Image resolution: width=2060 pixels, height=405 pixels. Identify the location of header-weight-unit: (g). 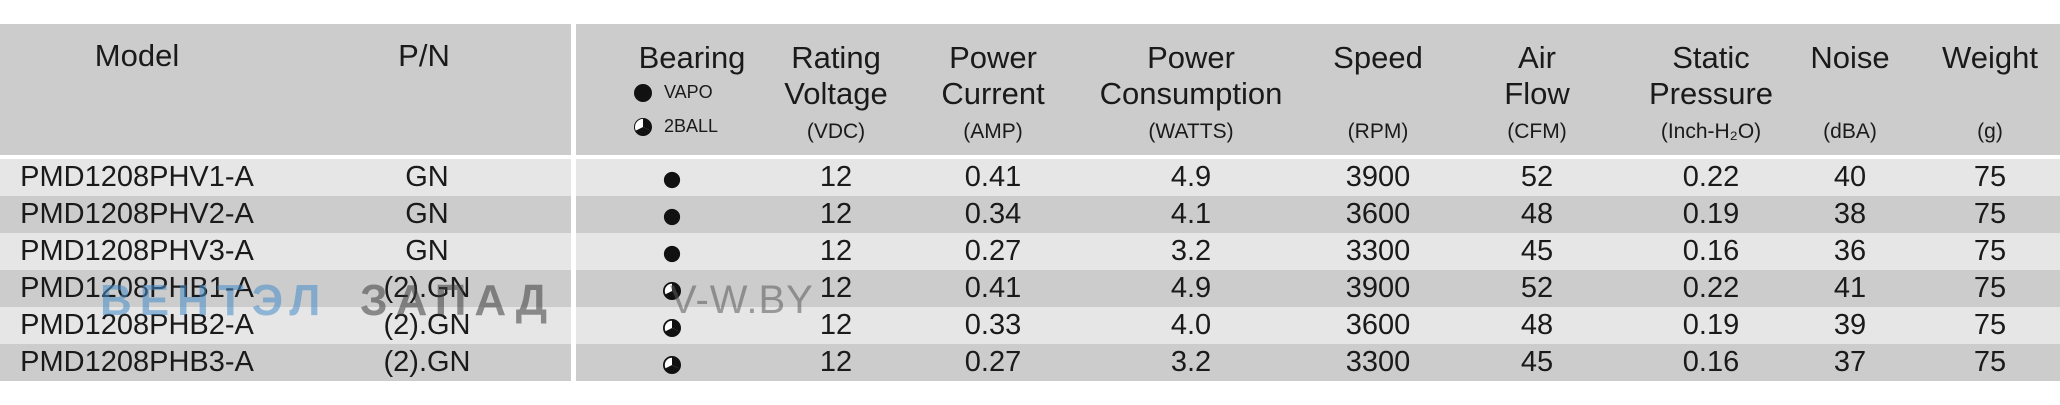
(1990, 131).